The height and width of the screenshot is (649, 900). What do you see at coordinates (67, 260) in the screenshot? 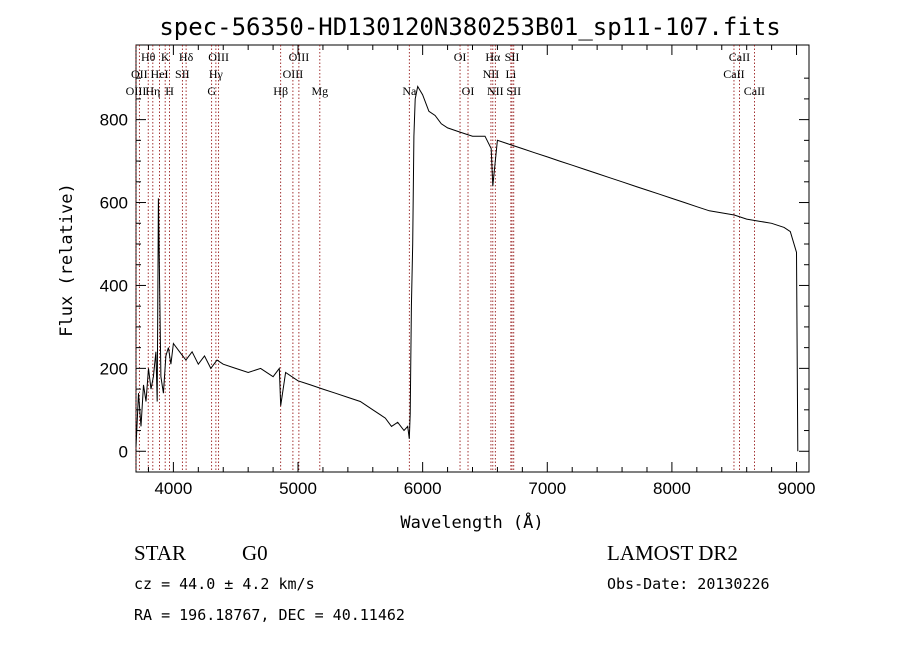
I see `y-axis-label: Flux (relative)` at bounding box center [67, 260].